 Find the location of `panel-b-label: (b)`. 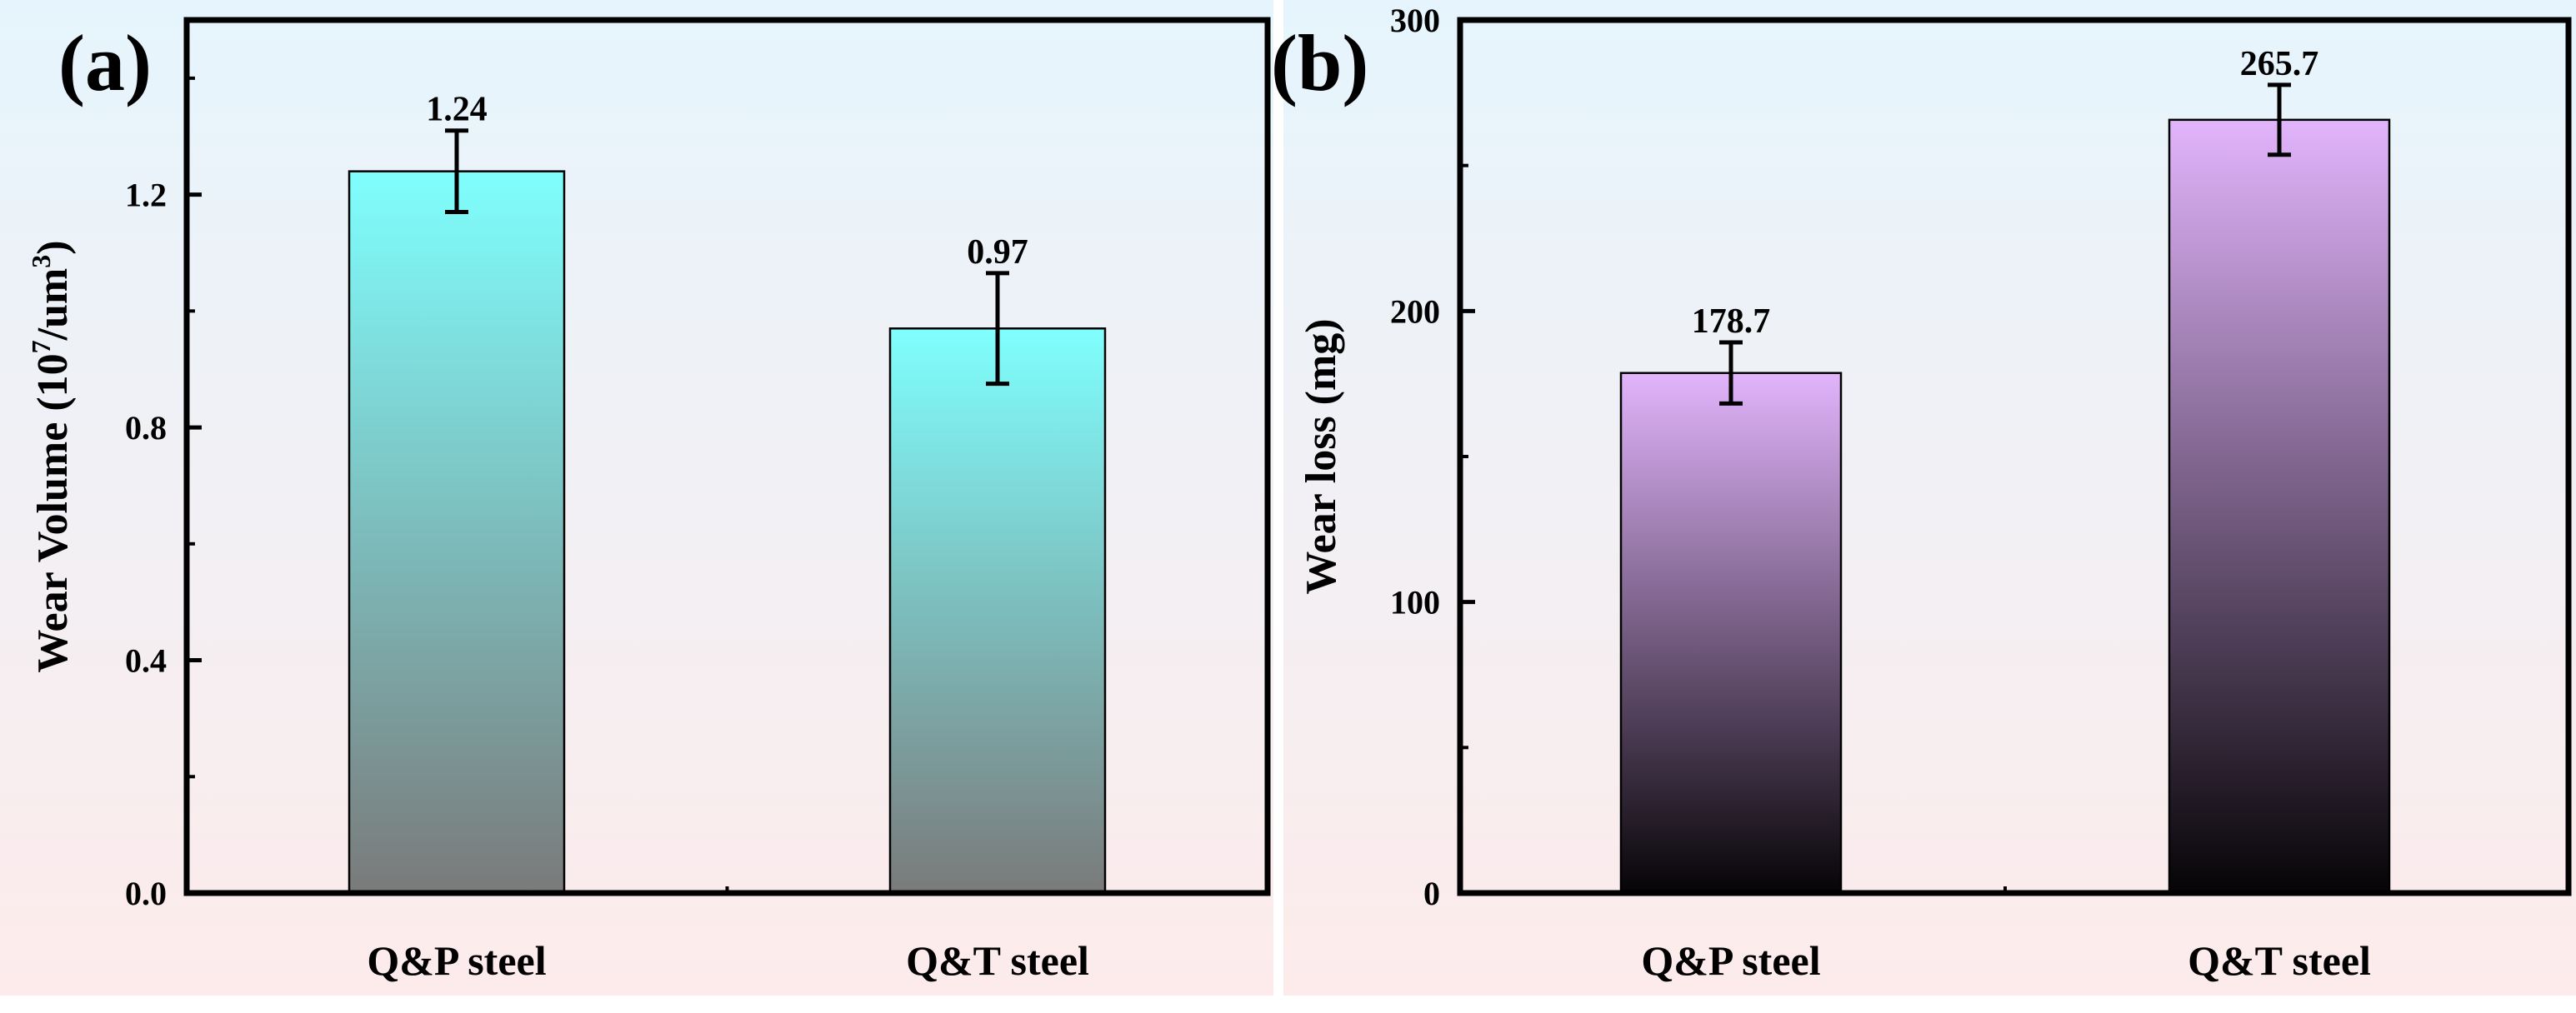

panel-b-label: (b) is located at coordinates (1319, 62).